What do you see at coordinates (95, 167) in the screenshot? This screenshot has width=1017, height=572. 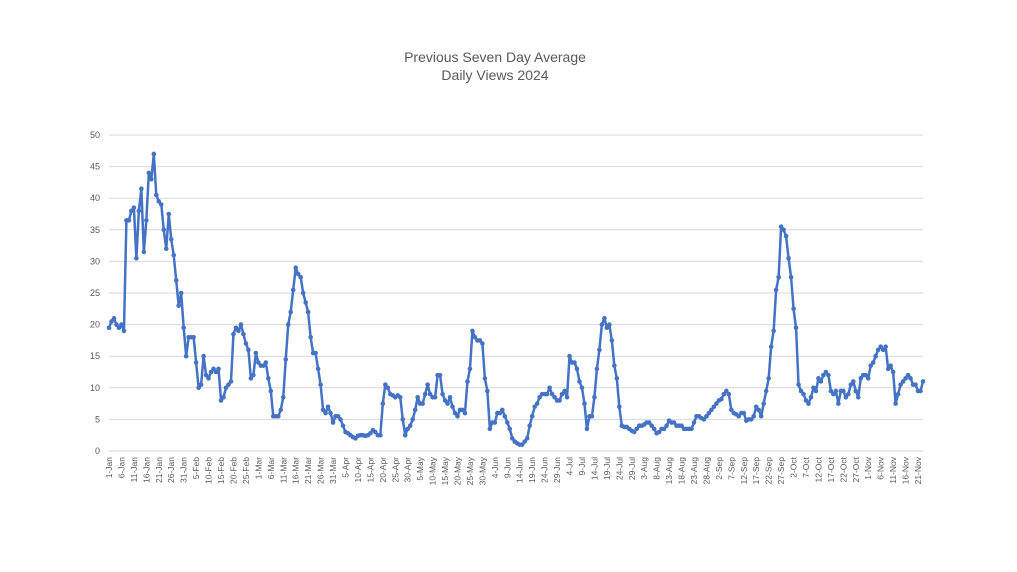 I see `y-tick-label: 45` at bounding box center [95, 167].